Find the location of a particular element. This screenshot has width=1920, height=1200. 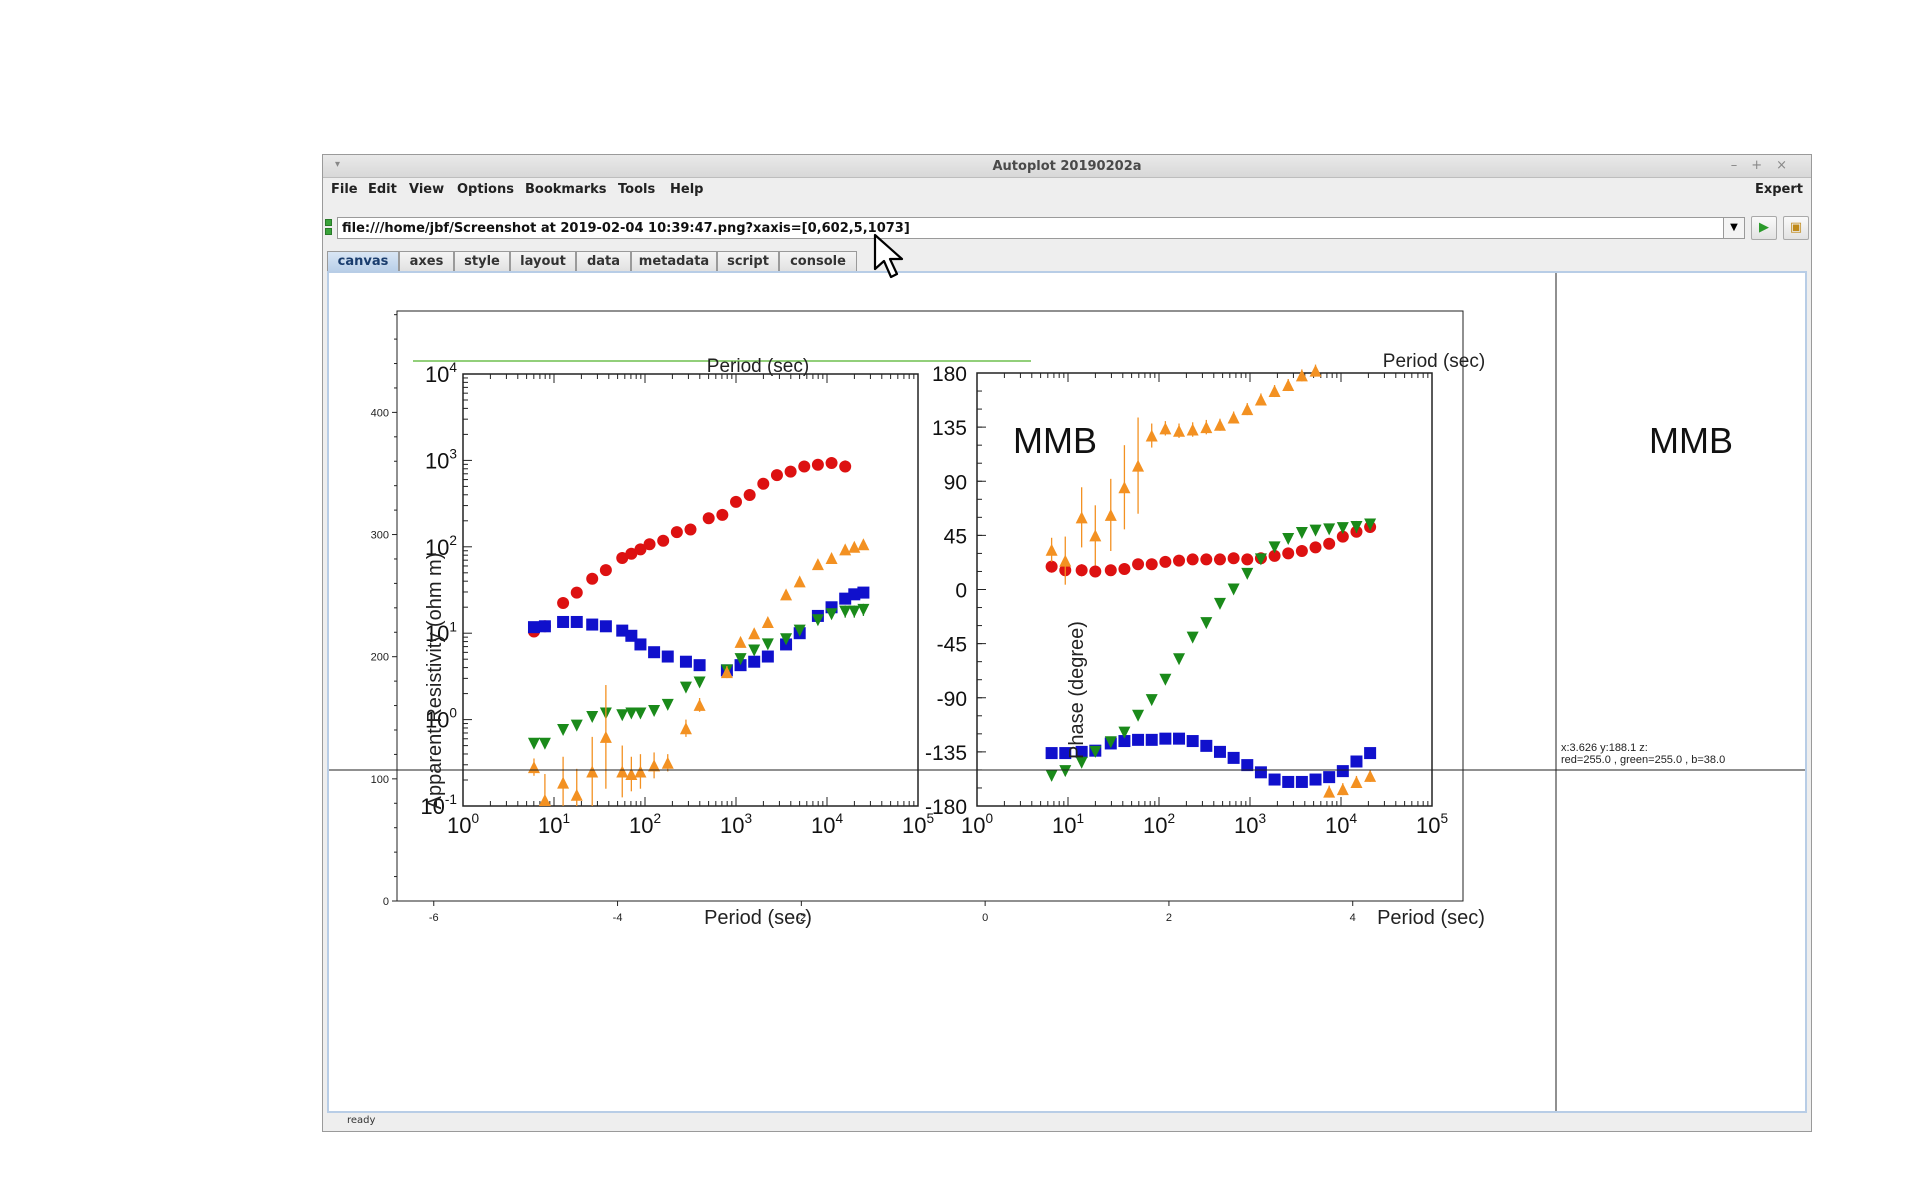

y-tick-label: 180 is located at coordinates (949, 374).